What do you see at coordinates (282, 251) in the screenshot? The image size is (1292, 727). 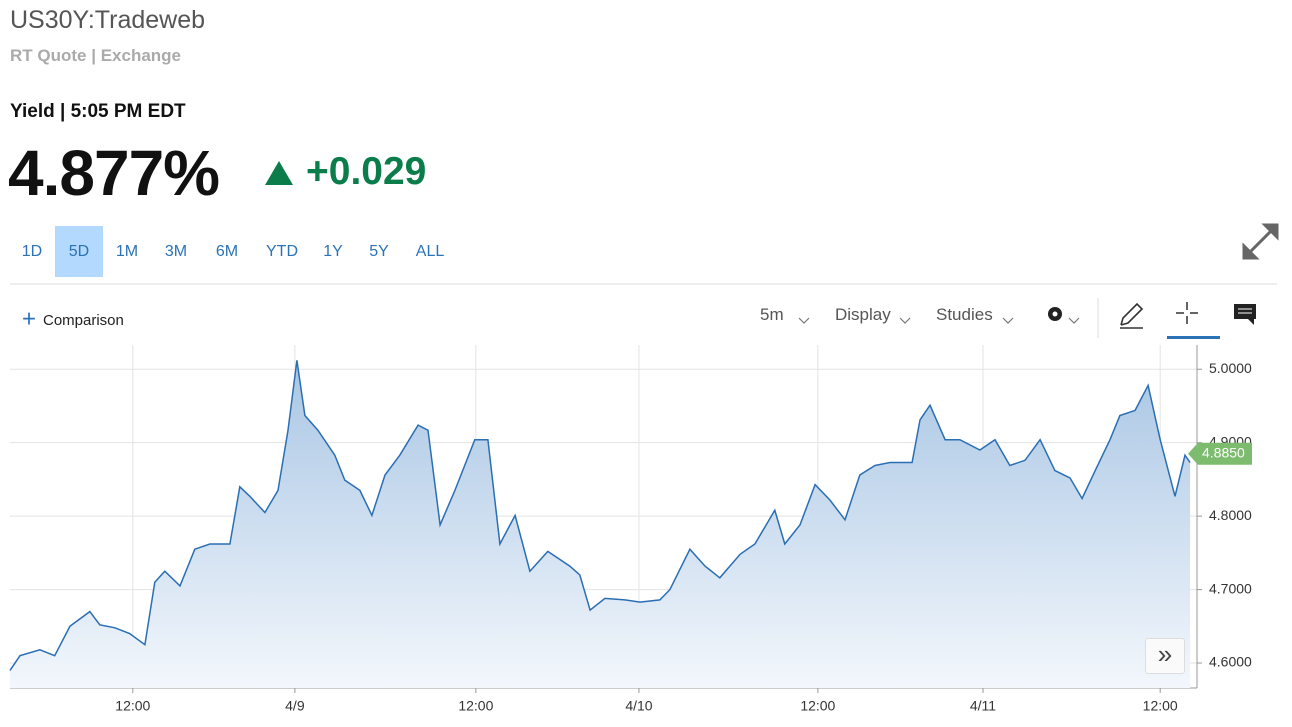 I see `range-button: YTD` at bounding box center [282, 251].